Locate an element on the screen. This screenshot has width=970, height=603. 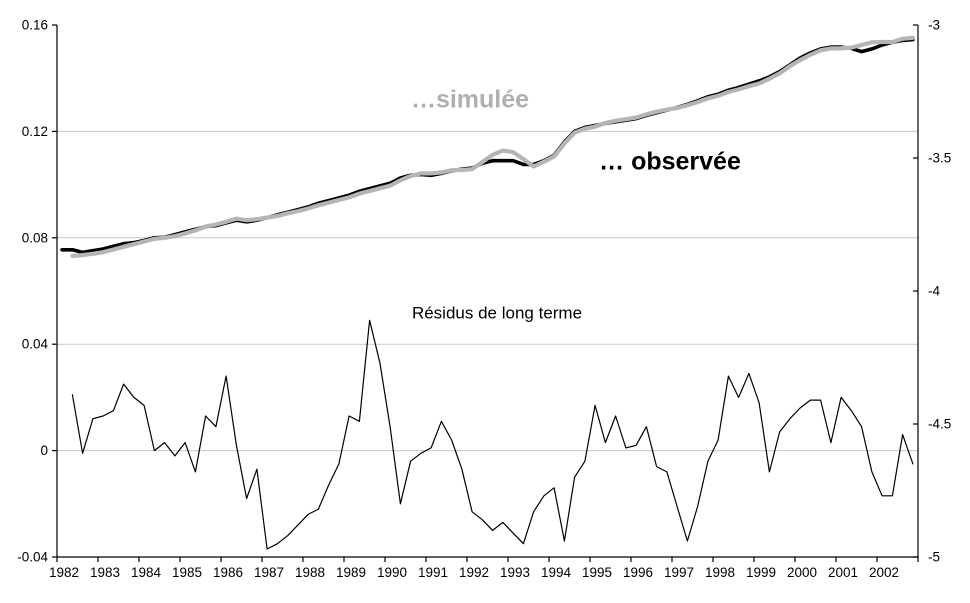
left-axis-tick-label: -0.04 is located at coordinates (32, 557).